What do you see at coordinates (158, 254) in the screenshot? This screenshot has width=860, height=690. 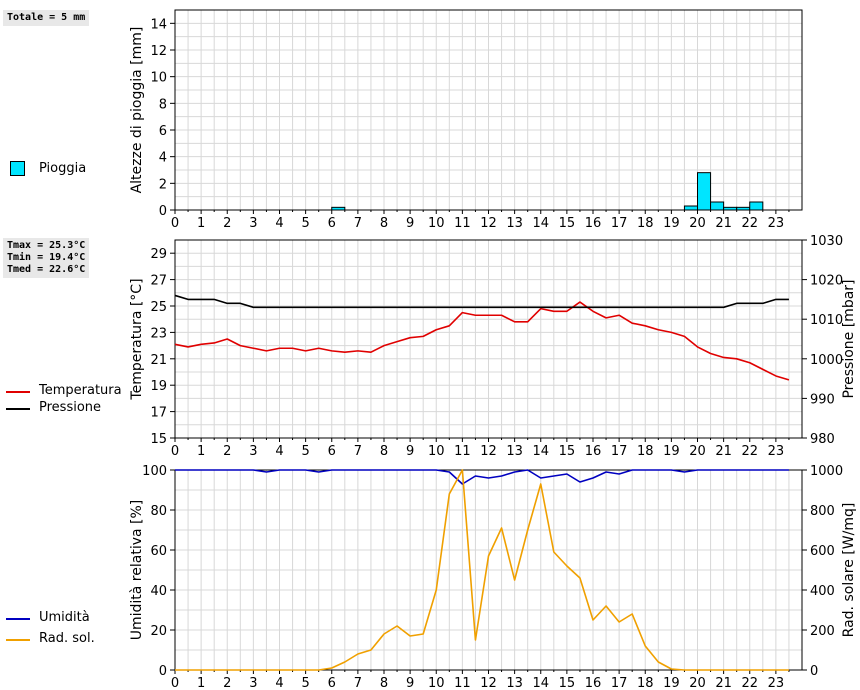 I see `y-tick-label: 29` at bounding box center [158, 254].